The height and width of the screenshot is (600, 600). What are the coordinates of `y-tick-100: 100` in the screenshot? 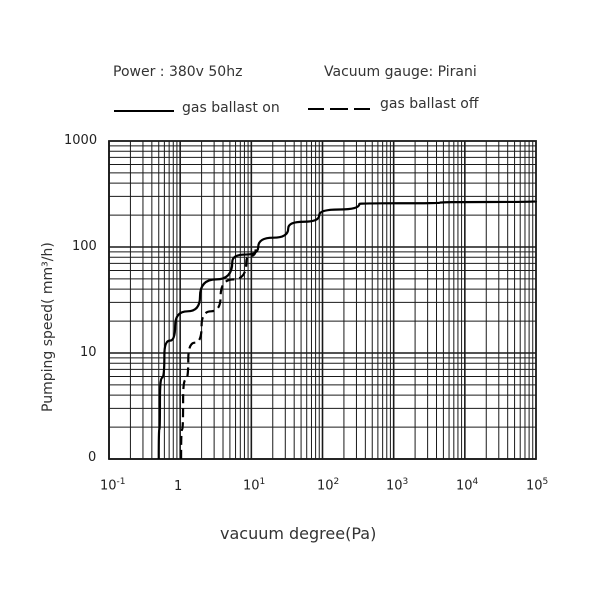 It's located at (84, 246).